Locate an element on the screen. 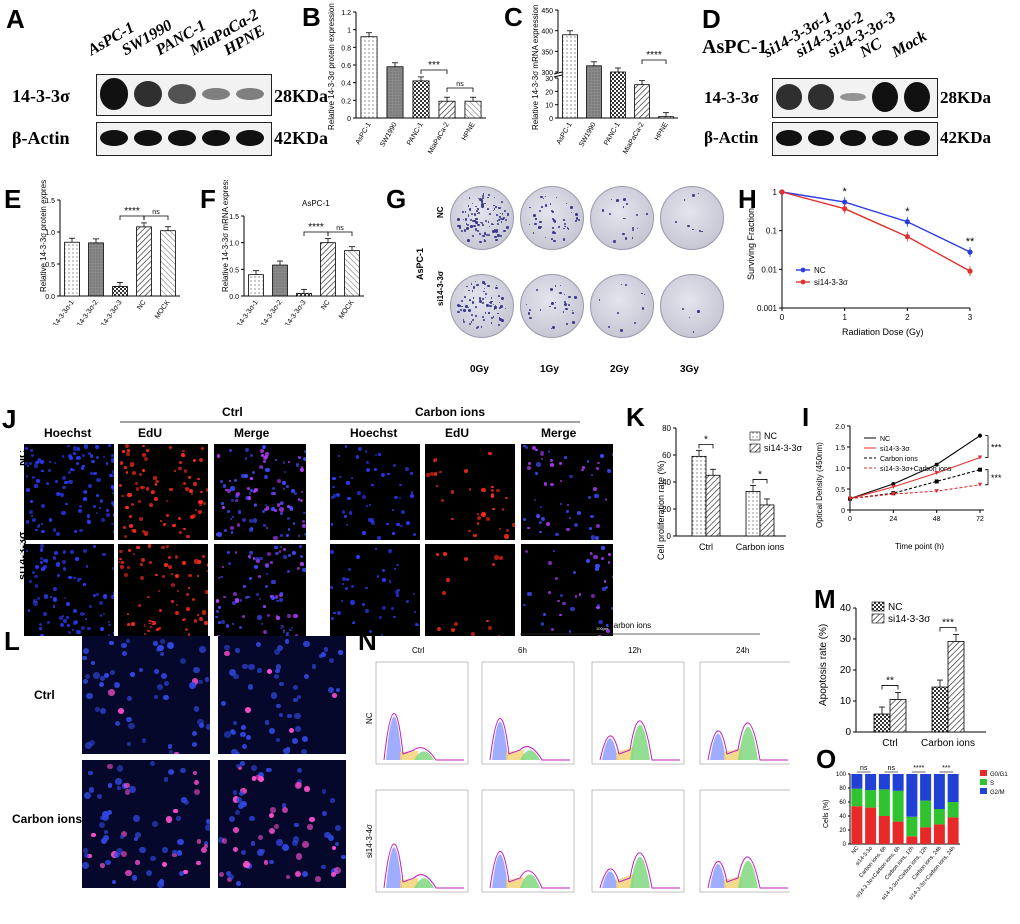 Image resolution: width=1020 pixels, height=924 pixels. chart-e-x-tick-label: si14-3-3σ-1 is located at coordinates (62, 312).